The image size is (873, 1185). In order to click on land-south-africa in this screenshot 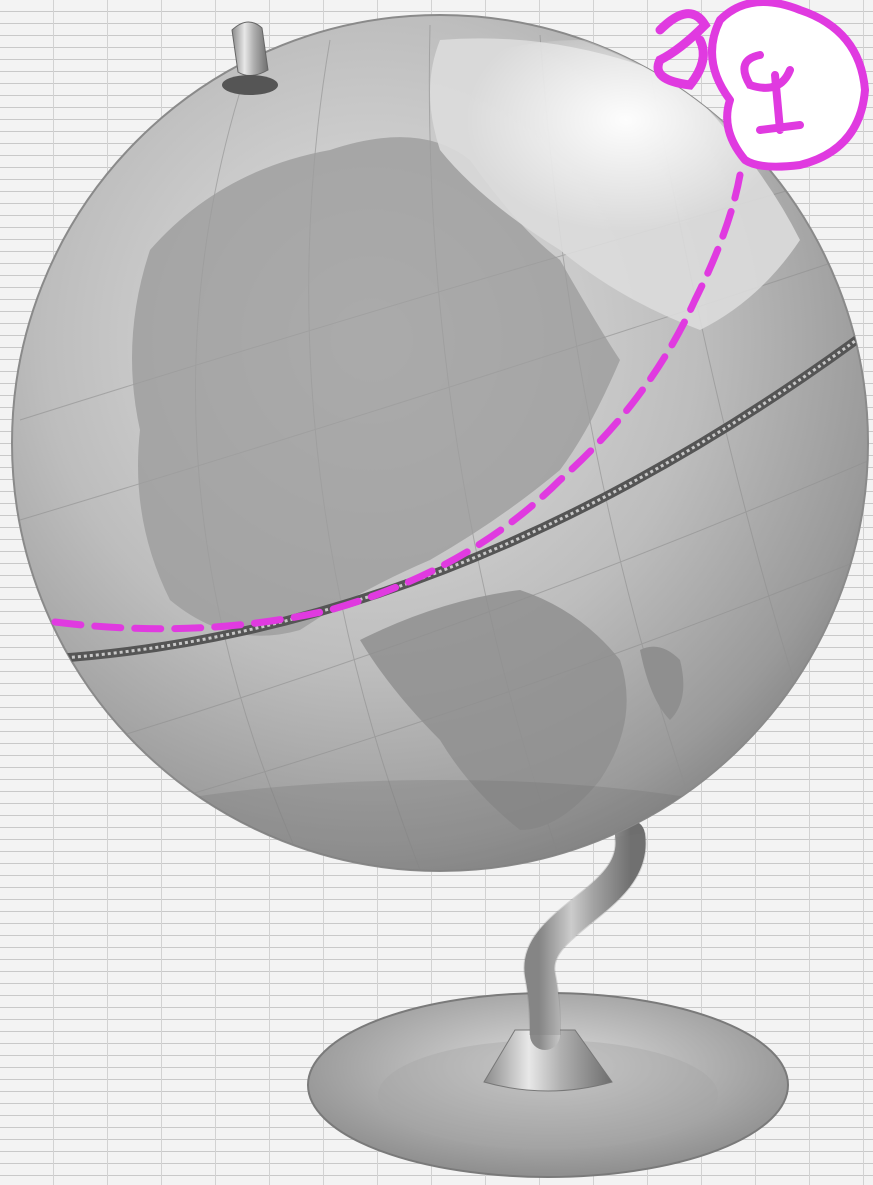, I will do `click(493, 710)`.